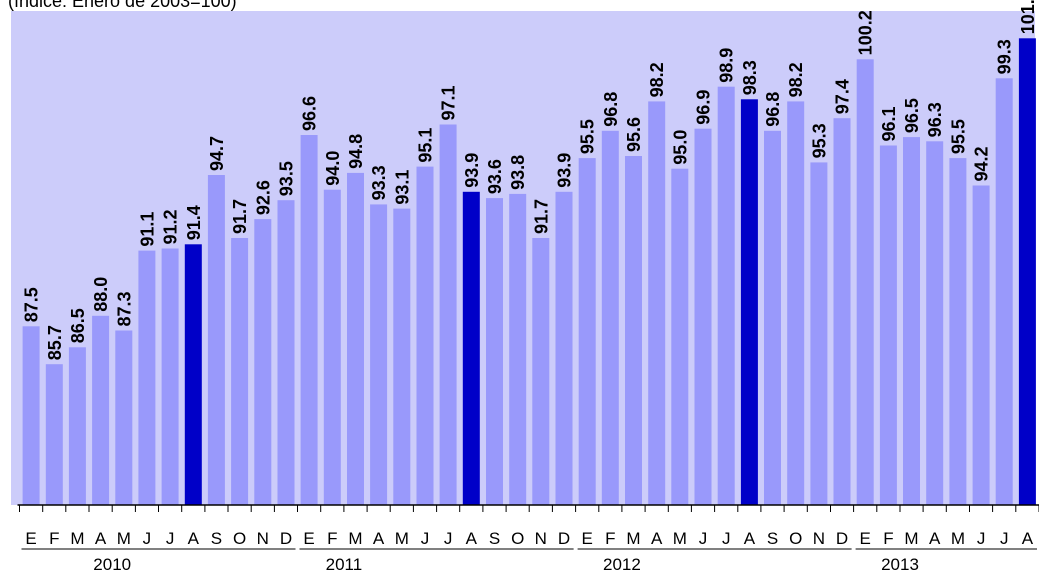 Image resolution: width=1039 pixels, height=573 pixels. What do you see at coordinates (900, 564) in the screenshot?
I see `year-label: 2013` at bounding box center [900, 564].